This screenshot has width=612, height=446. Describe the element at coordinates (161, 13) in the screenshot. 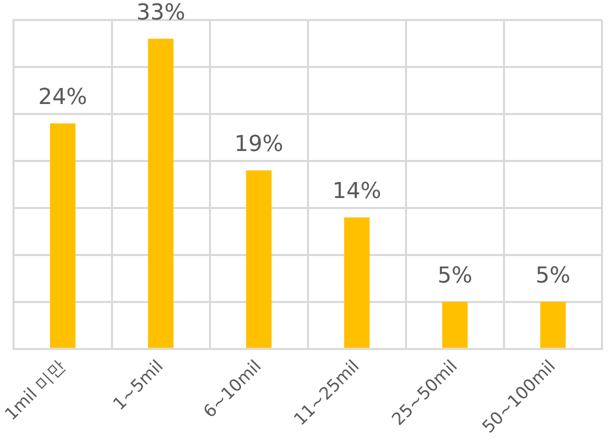

I see `data-label: 33%` at that location.